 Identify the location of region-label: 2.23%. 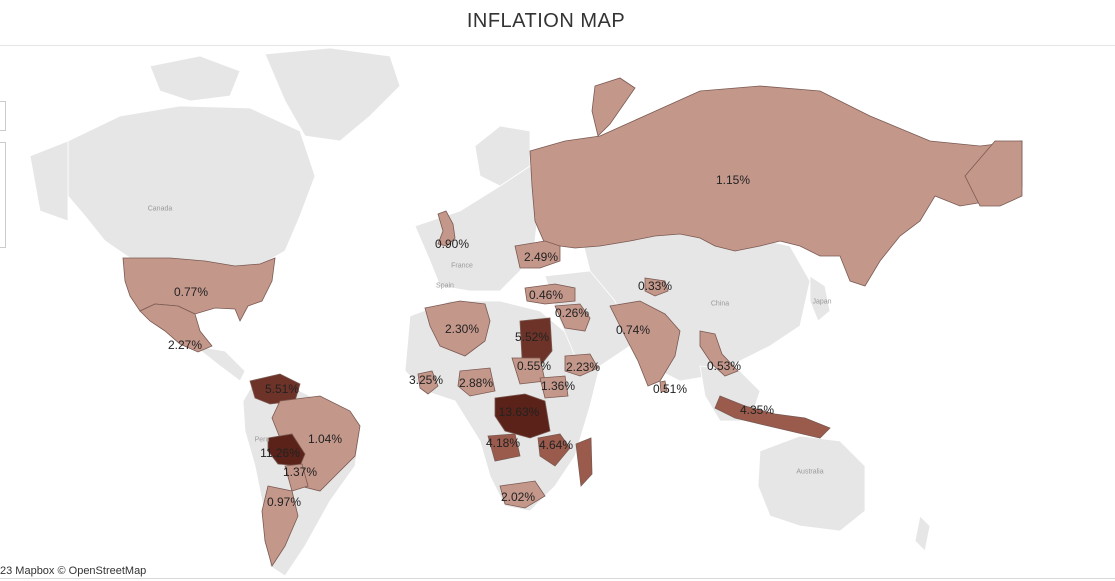
(583, 367).